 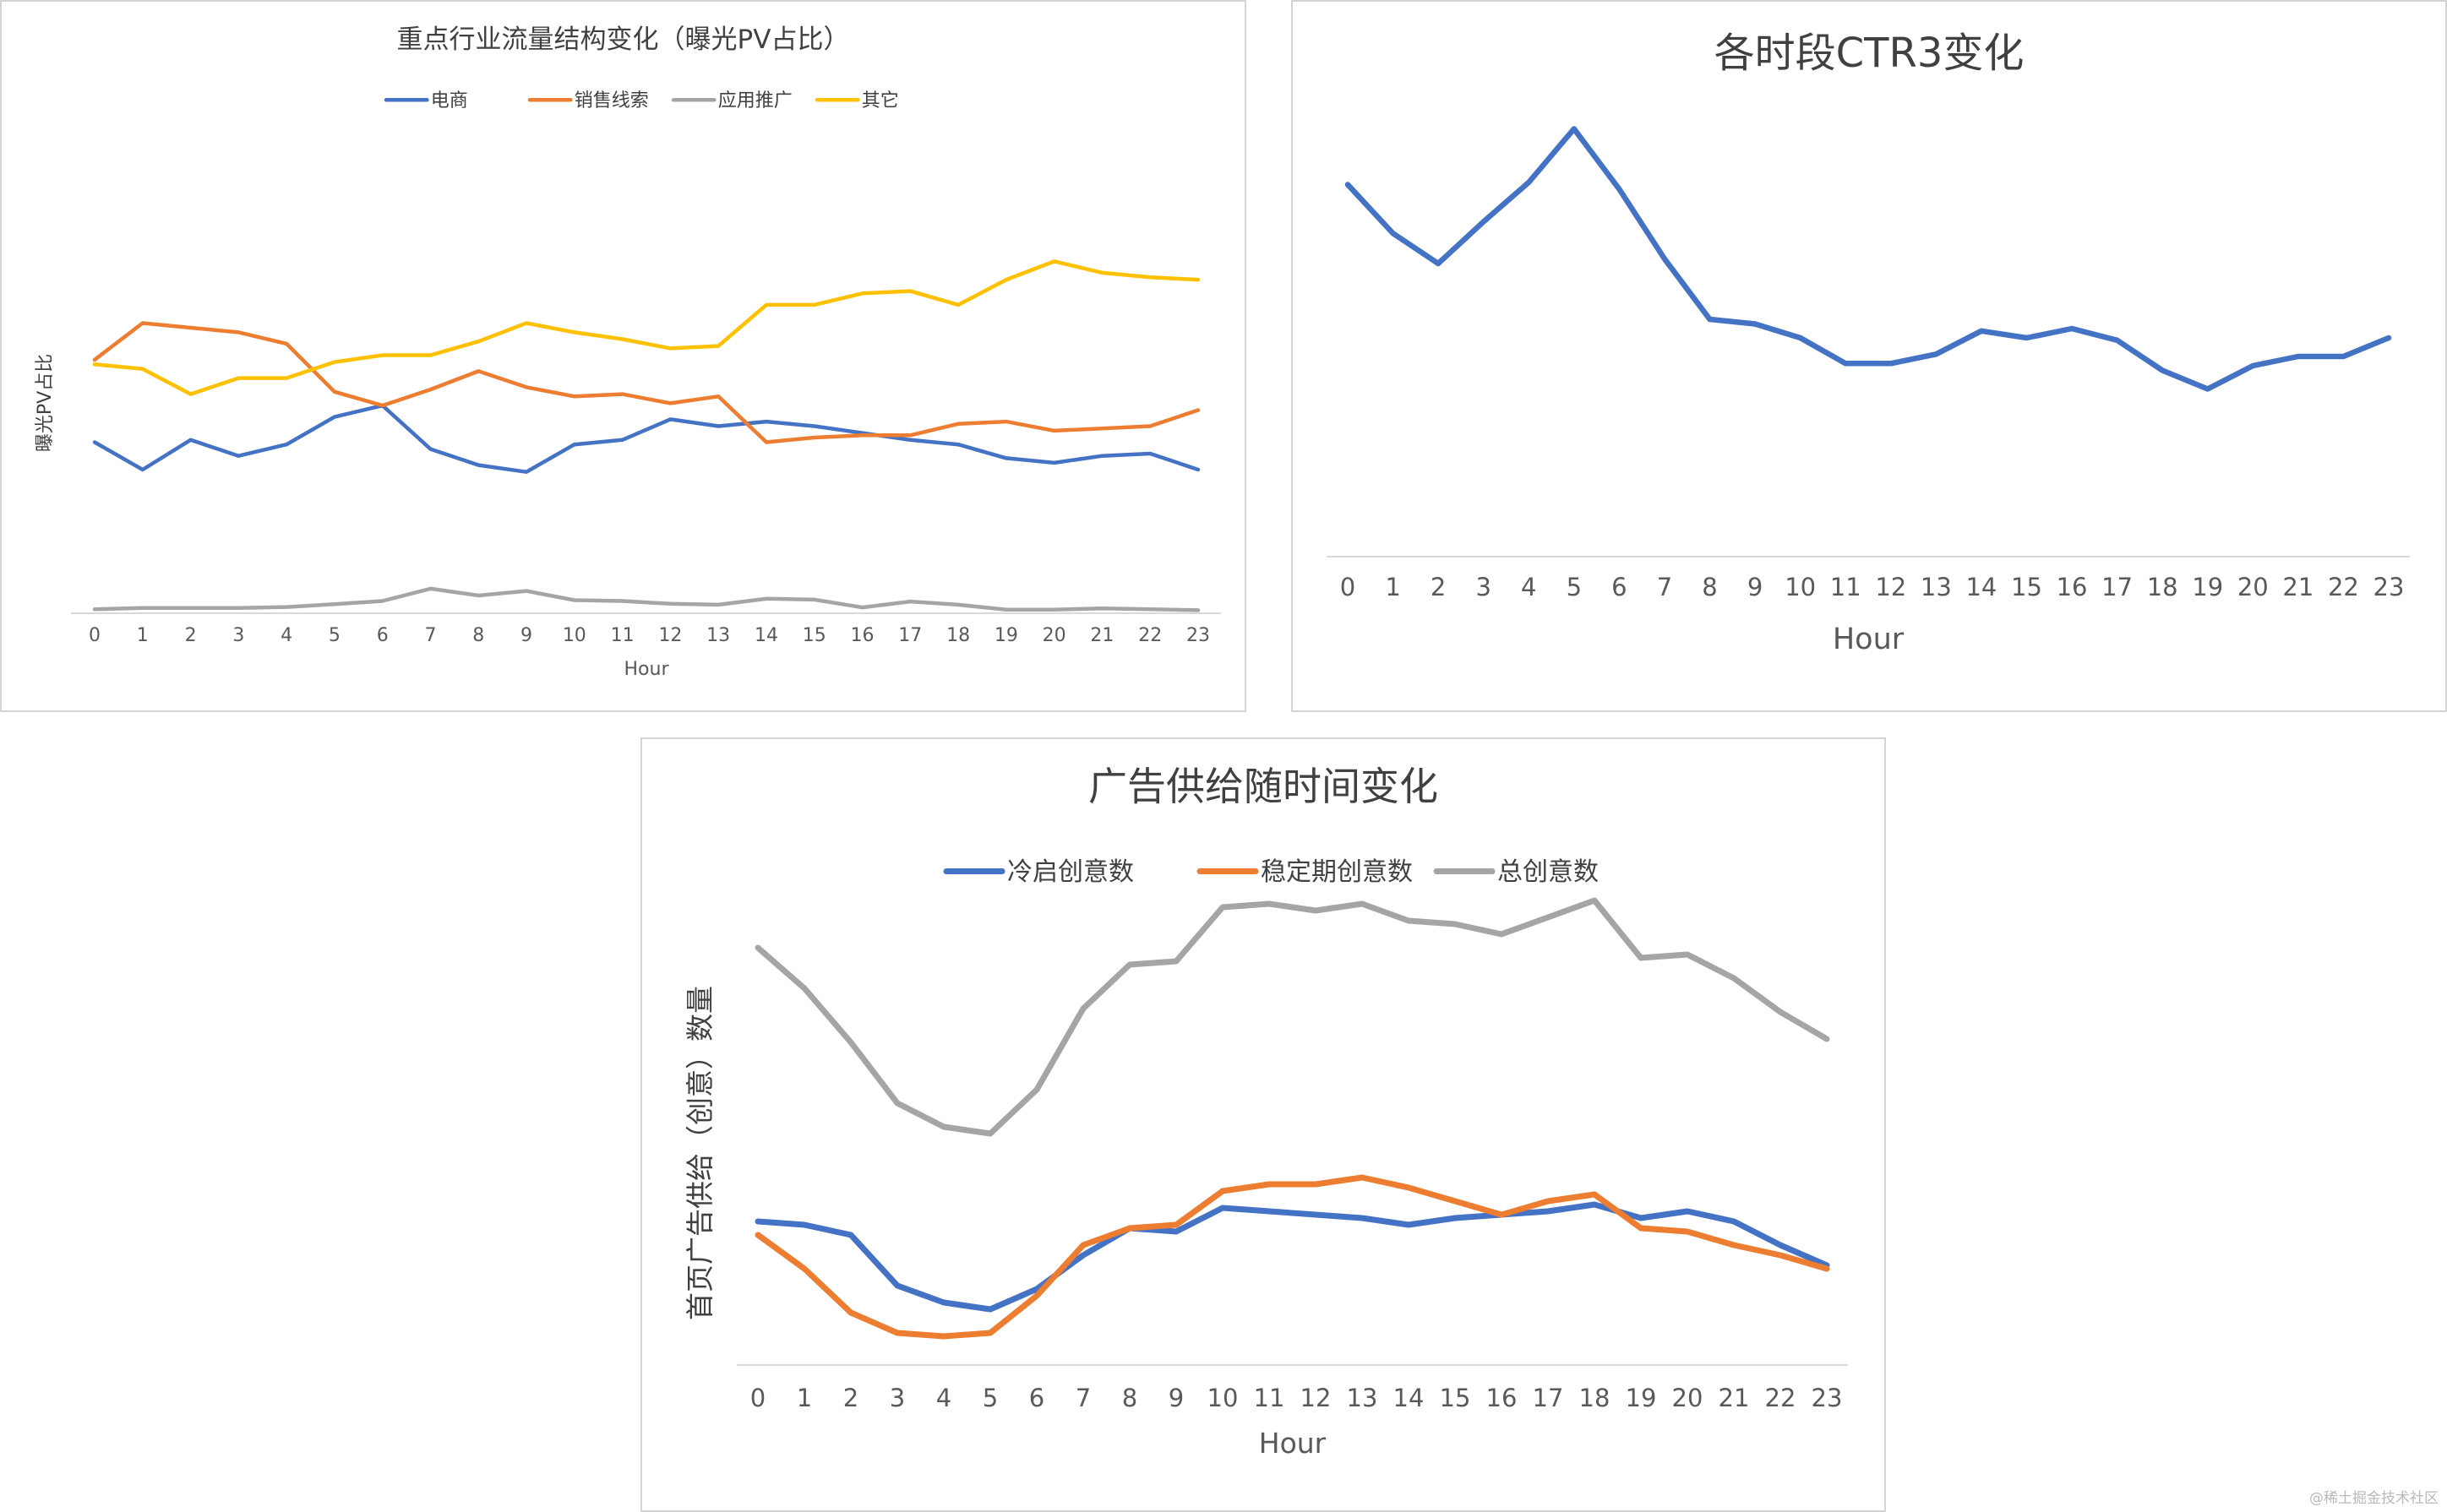 I want to click on legend-label: 总创意数, so click(x=1548, y=872).